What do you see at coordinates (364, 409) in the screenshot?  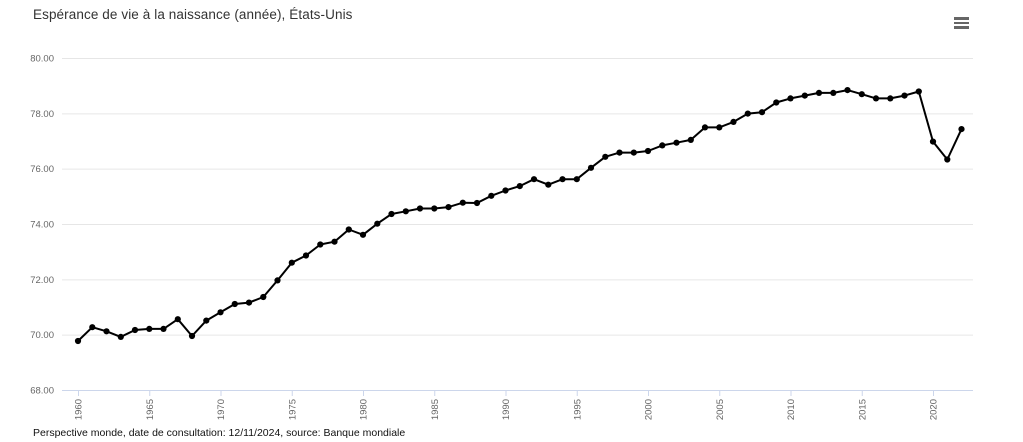 I see `svg-text: 1980` at bounding box center [364, 409].